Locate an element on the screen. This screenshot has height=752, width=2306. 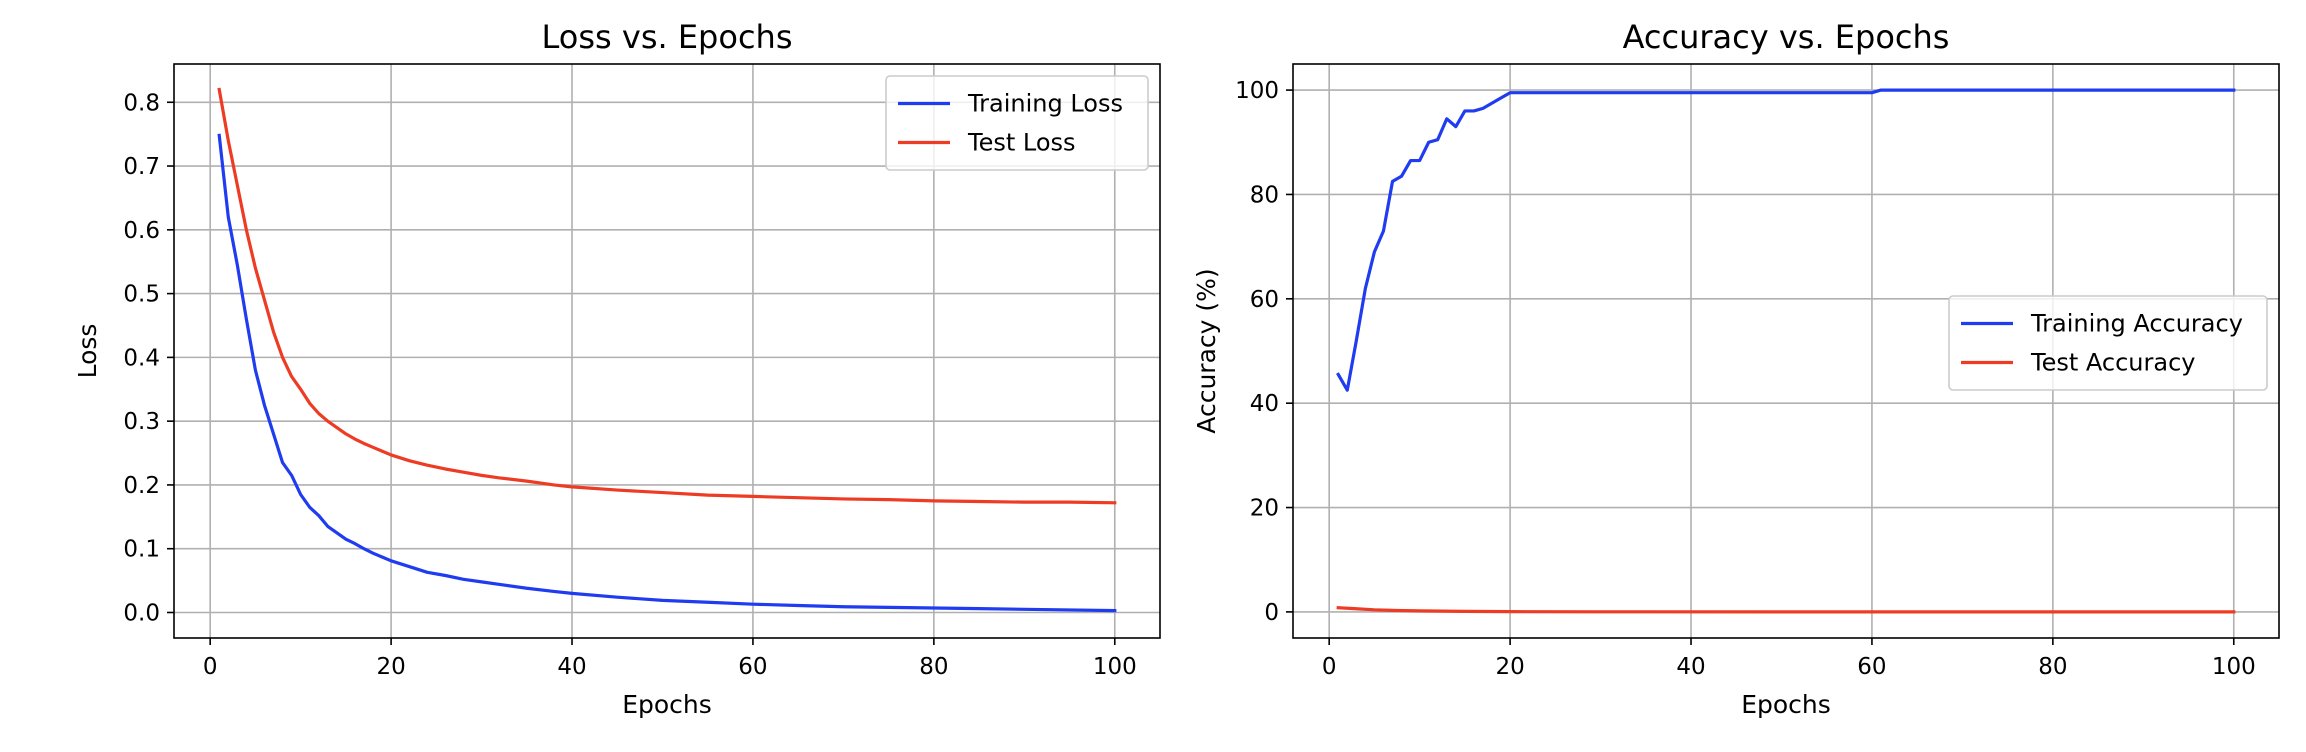
legend-label-1: Training Accuracy is located at coordinates (2136, 324).